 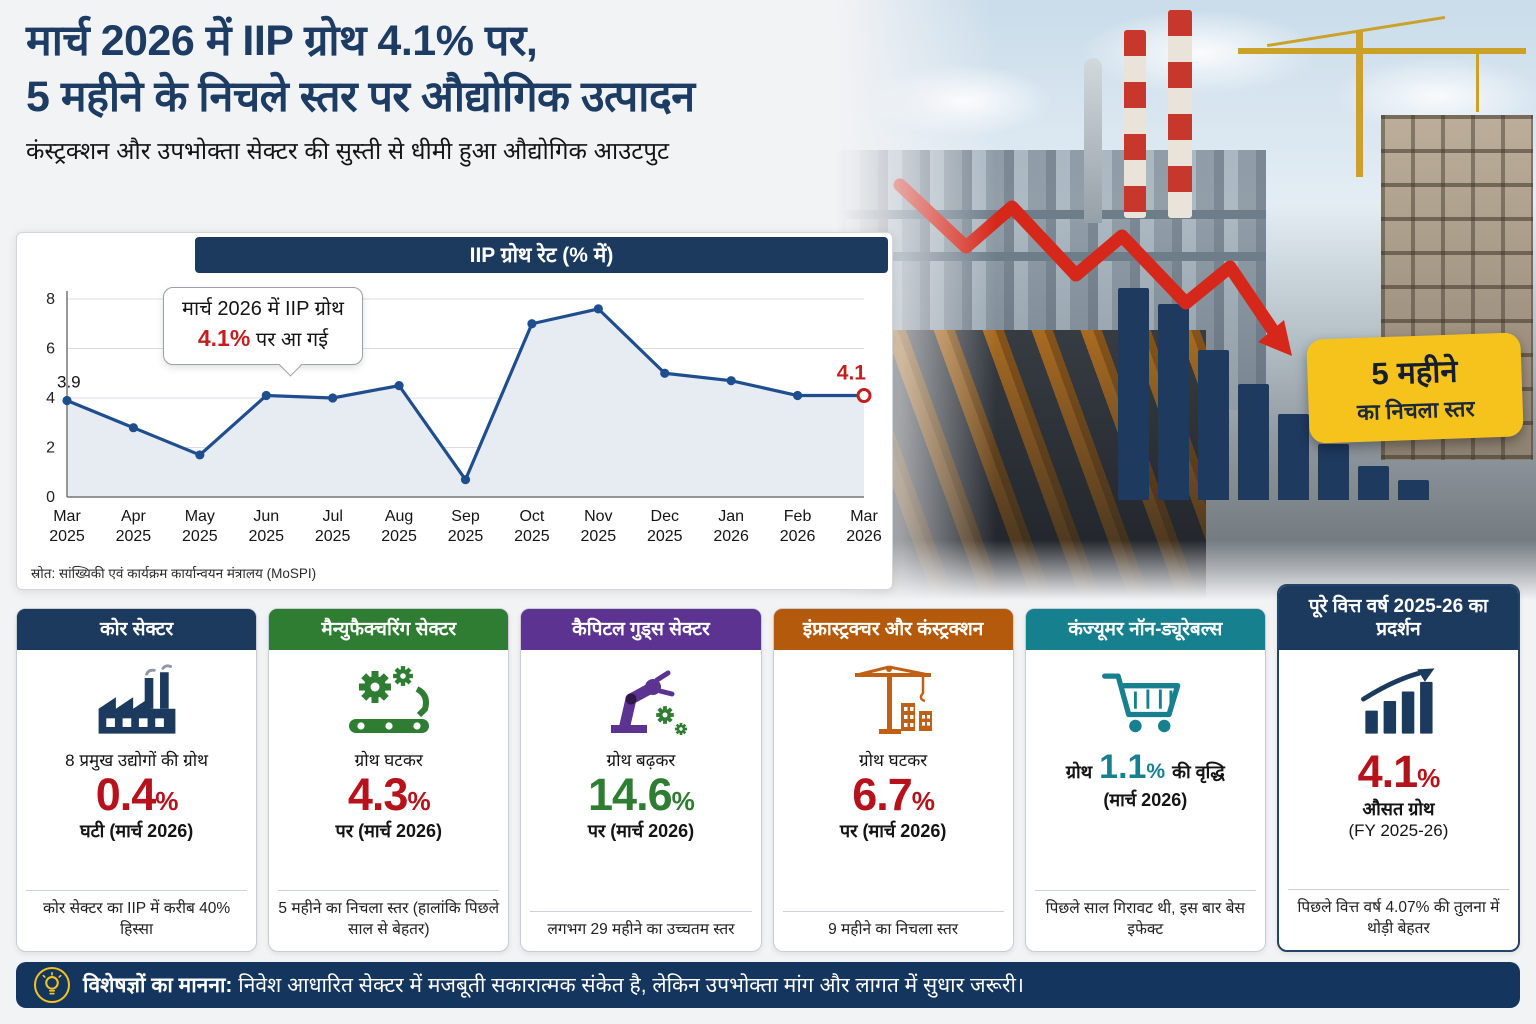 What do you see at coordinates (665, 516) in the screenshot?
I see `svg-text: Dec` at bounding box center [665, 516].